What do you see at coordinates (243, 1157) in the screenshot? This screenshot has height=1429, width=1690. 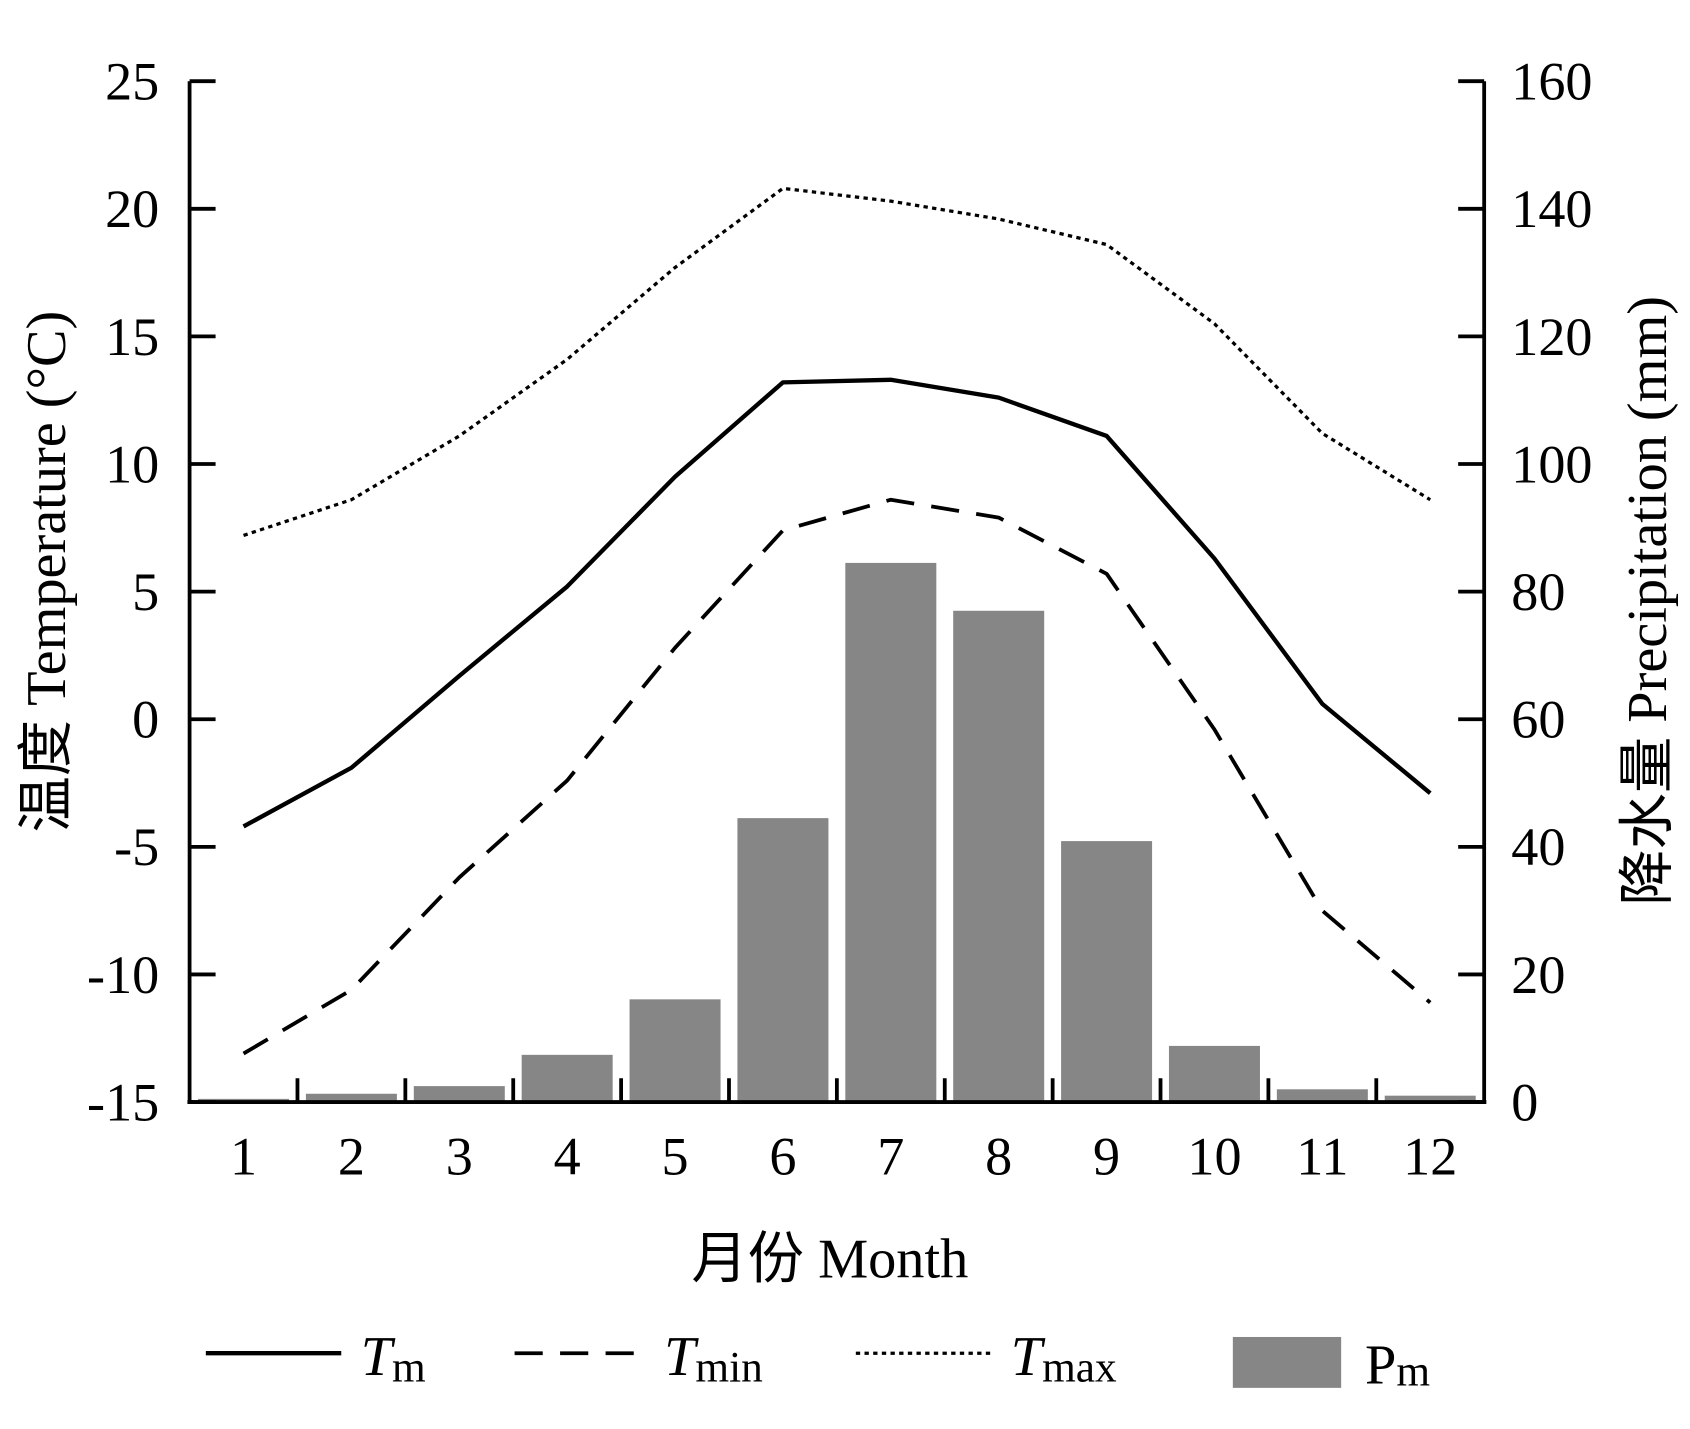 I see `x-tick-label: 1` at bounding box center [243, 1157].